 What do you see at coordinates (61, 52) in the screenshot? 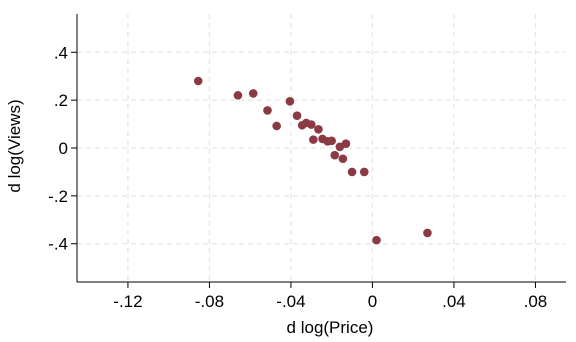
I see `y-tick-label: .4` at bounding box center [61, 52].